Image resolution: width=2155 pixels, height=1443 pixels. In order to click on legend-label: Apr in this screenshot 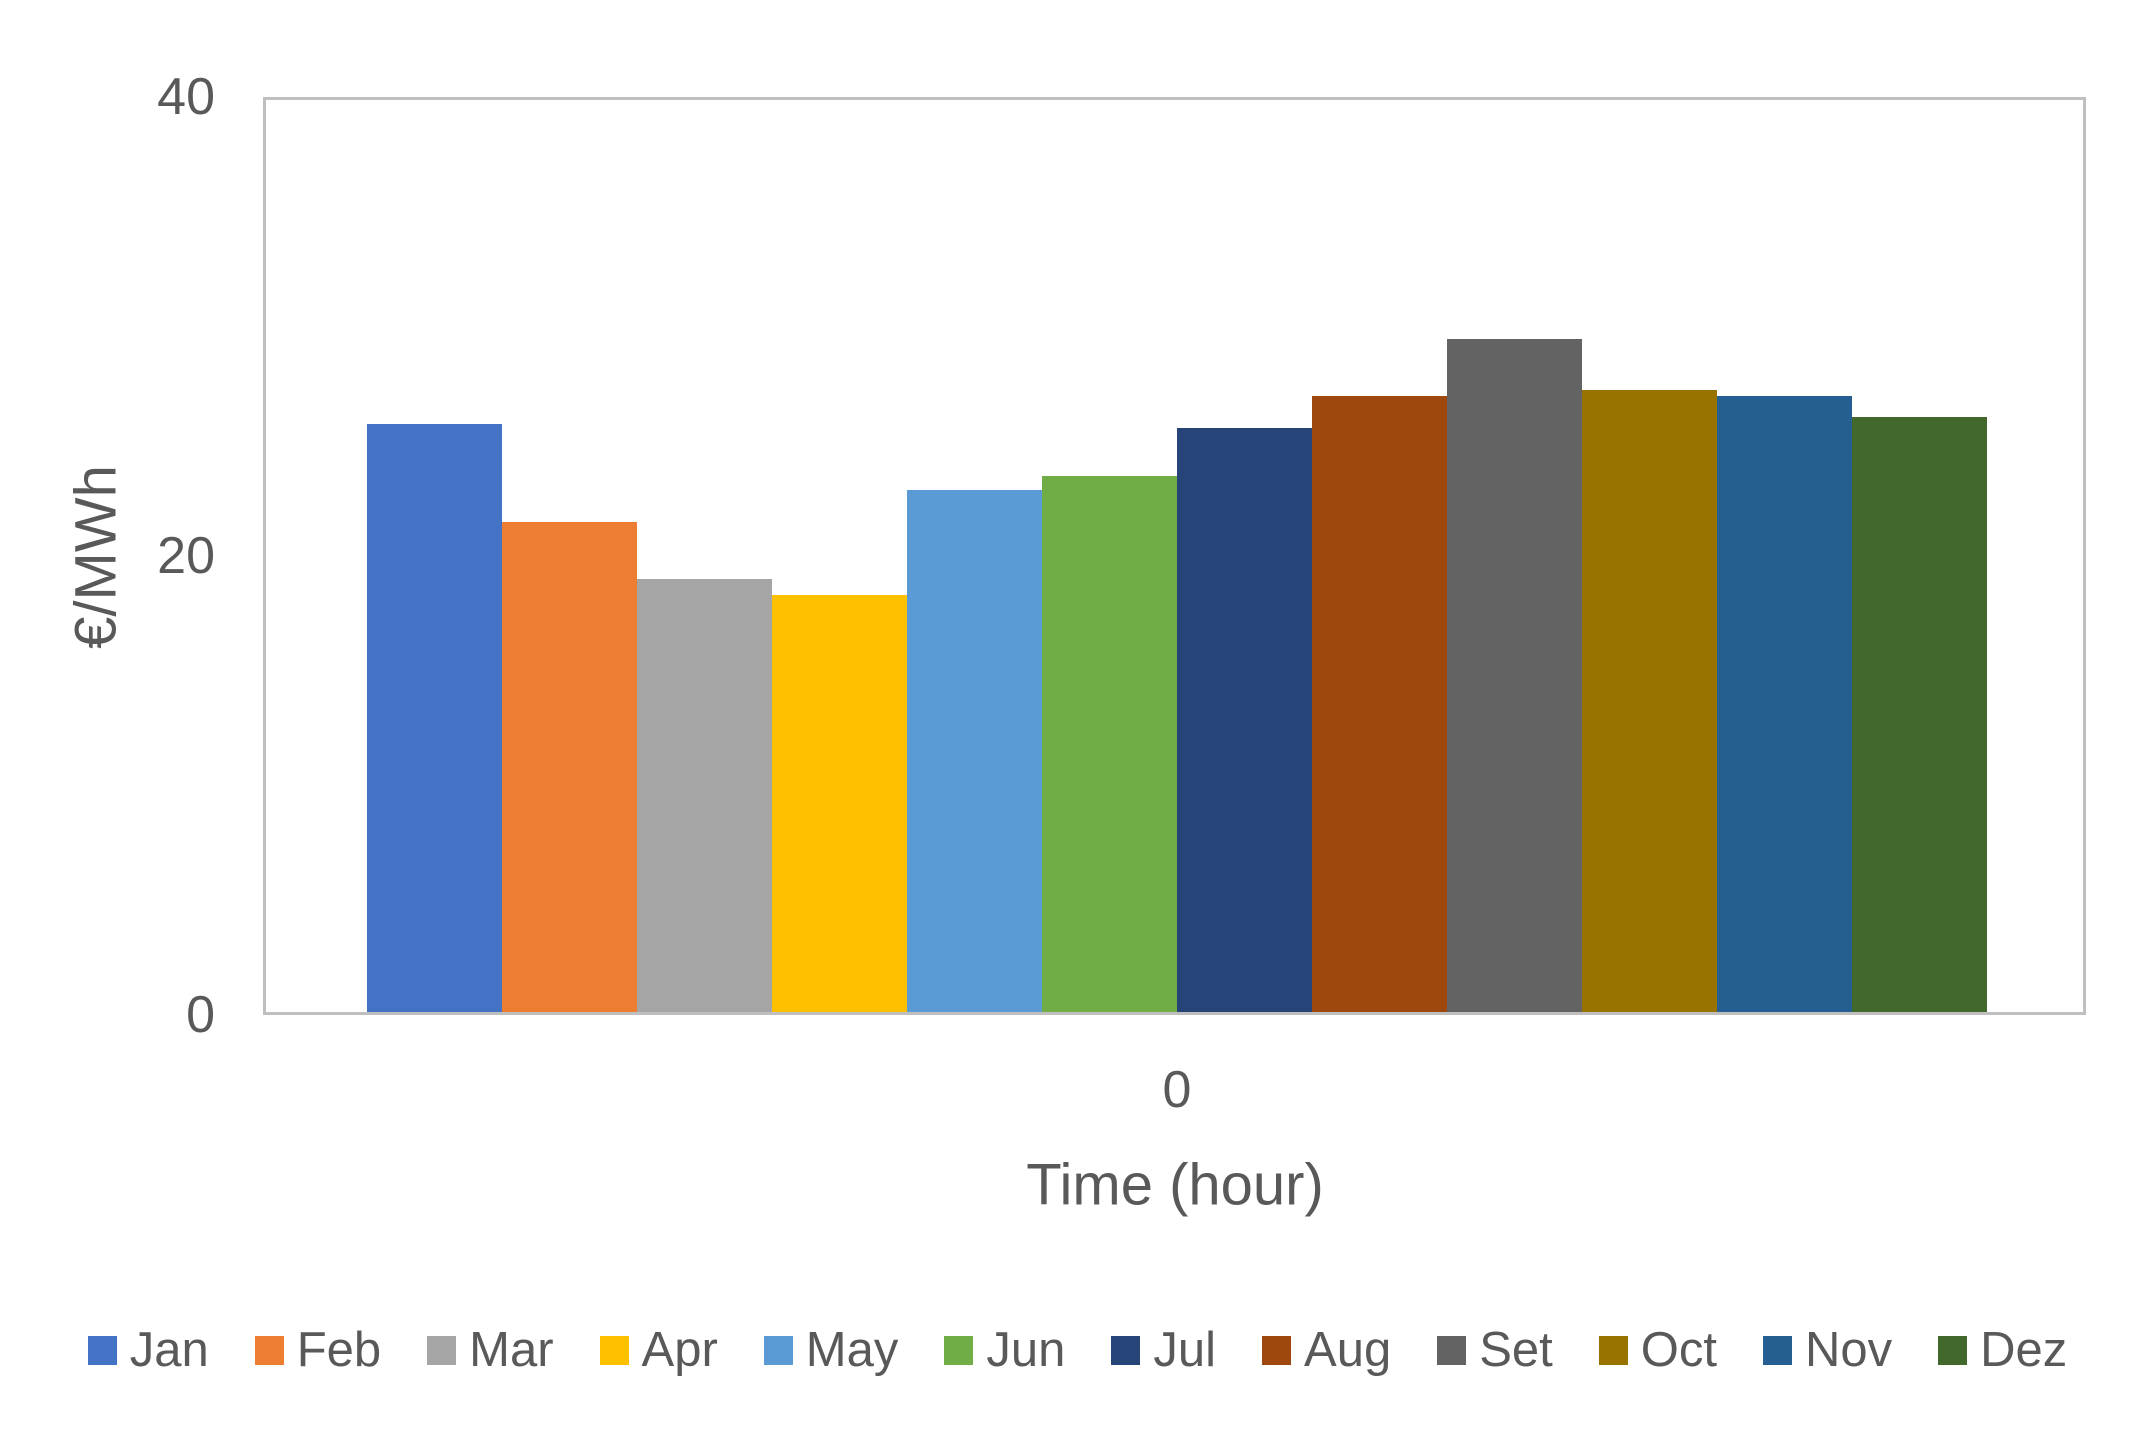, I will do `click(679, 1350)`.